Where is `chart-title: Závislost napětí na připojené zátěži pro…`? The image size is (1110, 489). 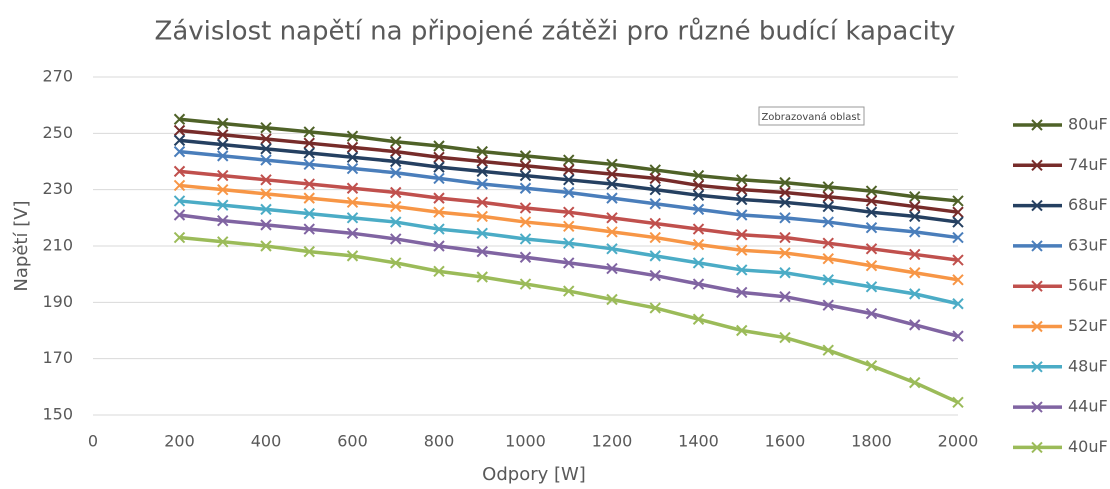
chart-title: Závislost napětí na připojené zátěži pro… is located at coordinates (555, 32).